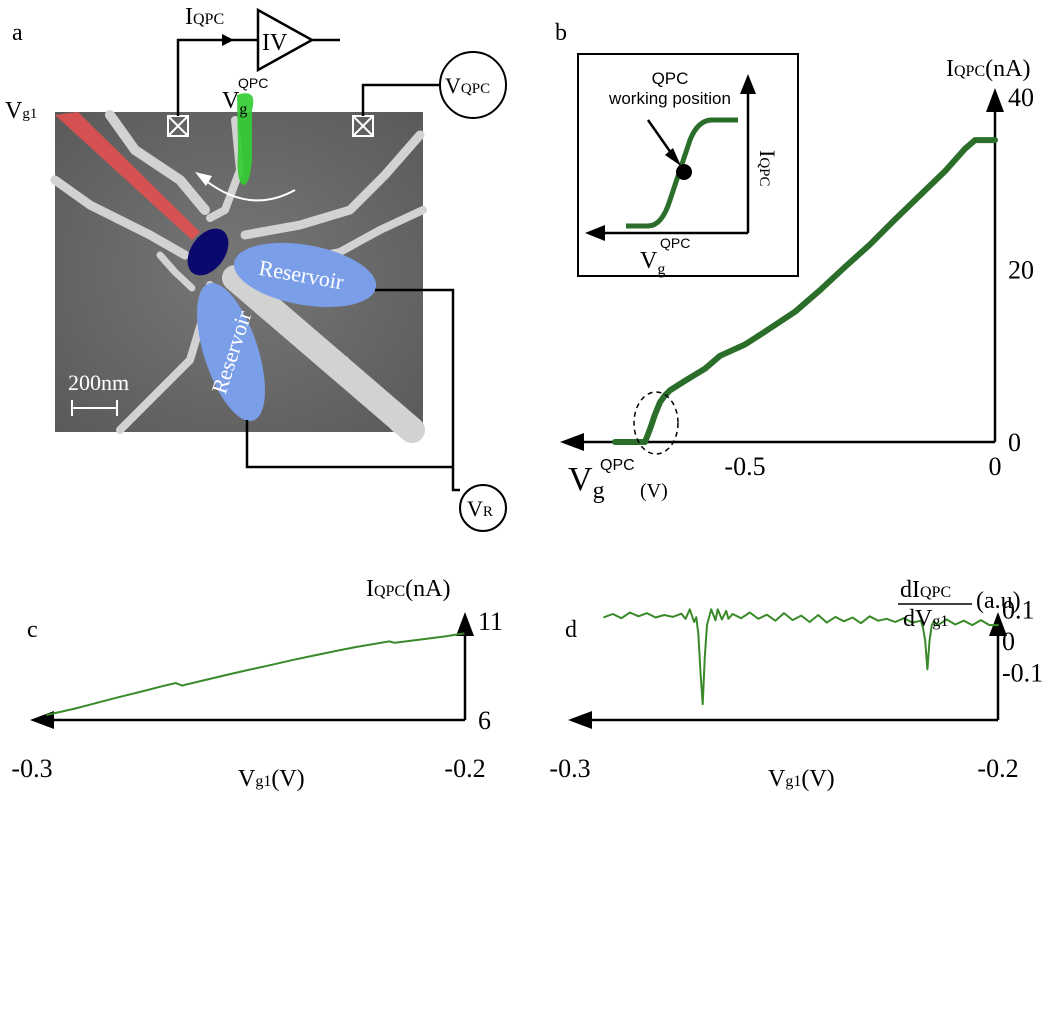 The width and height of the screenshot is (1058, 1024). What do you see at coordinates (925, 590) in the screenshot?
I see `y-axis-label-numerator: dIQPC` at bounding box center [925, 590].